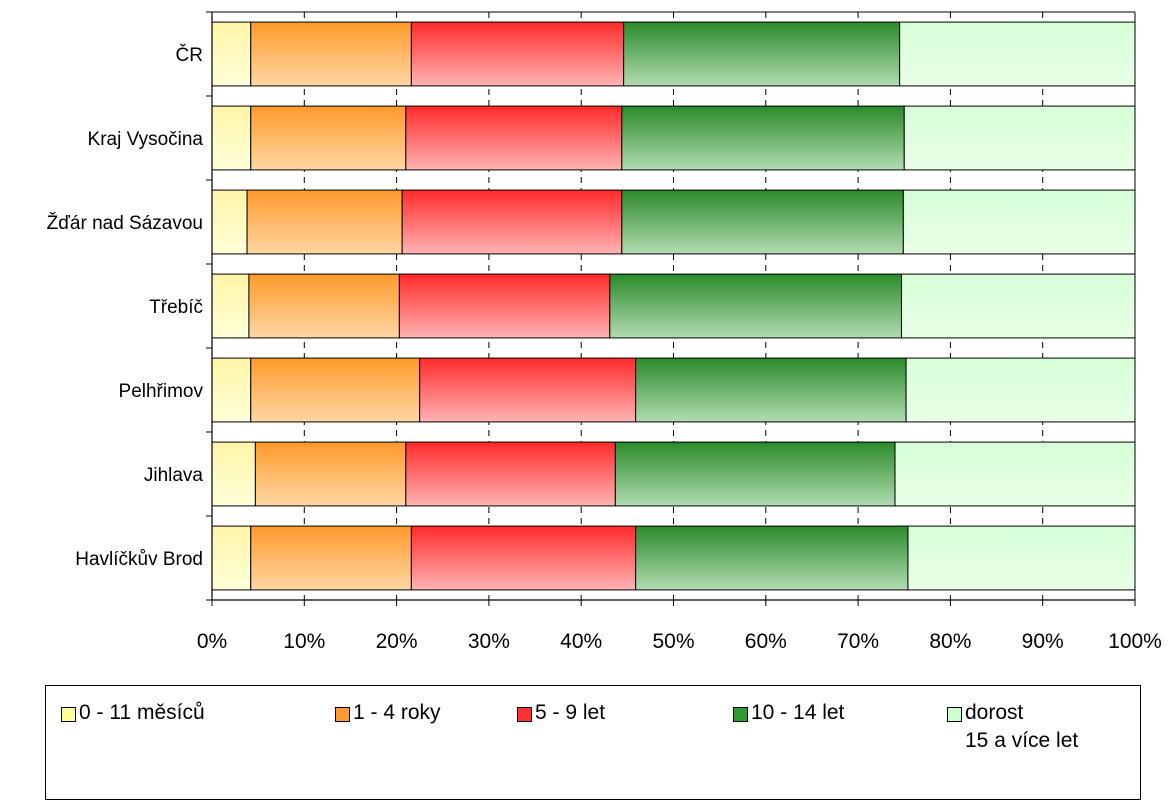 This screenshot has width=1171, height=800. I want to click on legend-label: dorost, so click(994, 712).